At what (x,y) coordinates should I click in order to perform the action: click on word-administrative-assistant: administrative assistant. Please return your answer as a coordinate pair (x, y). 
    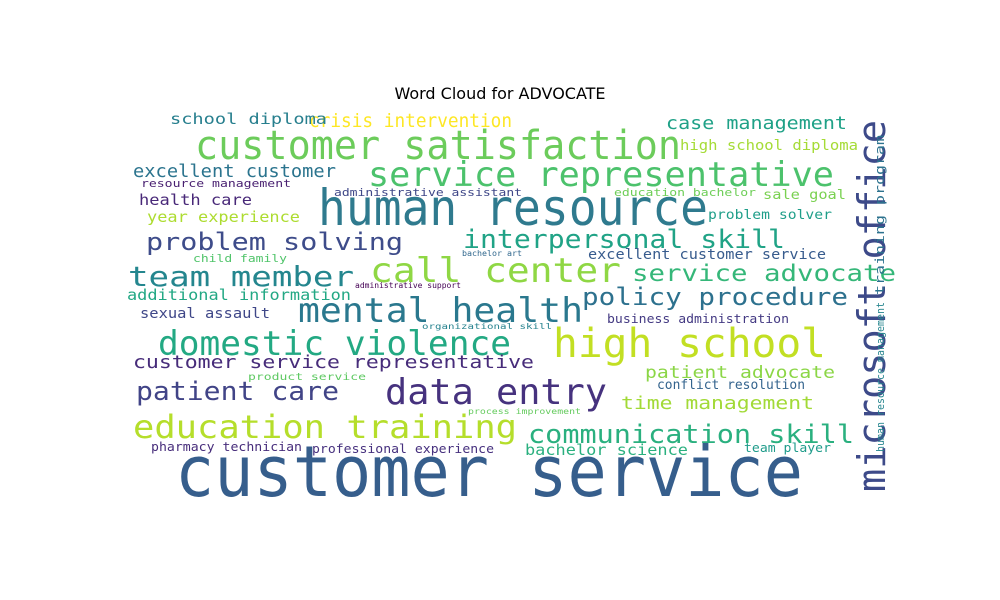
    Looking at the image, I should click on (428, 192).